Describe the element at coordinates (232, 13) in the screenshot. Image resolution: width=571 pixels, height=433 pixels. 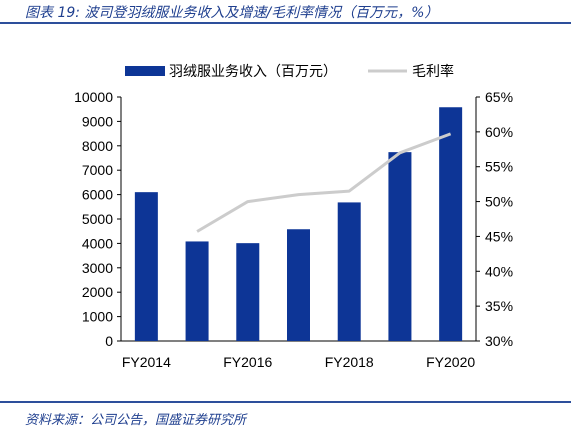
I see `figure-caption: 图表 19: 波司登羽绒服业务收入及增速/毛利率情况（百万元，%）` at that location.